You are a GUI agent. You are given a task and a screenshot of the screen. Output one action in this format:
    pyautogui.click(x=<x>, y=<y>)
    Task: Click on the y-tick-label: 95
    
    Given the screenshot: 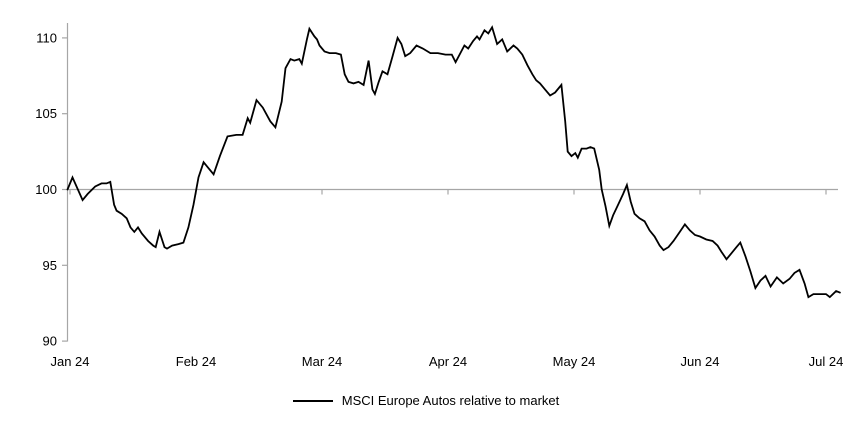 What is the action you would take?
    pyautogui.click(x=50, y=265)
    